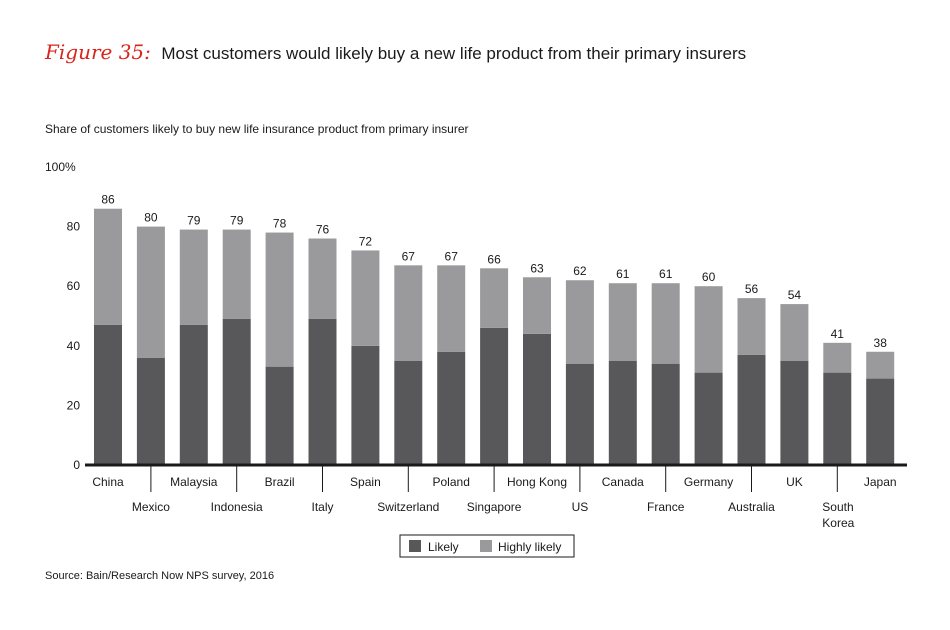 The width and height of the screenshot is (950, 630). I want to click on y-tick-label: 40, so click(74, 346).